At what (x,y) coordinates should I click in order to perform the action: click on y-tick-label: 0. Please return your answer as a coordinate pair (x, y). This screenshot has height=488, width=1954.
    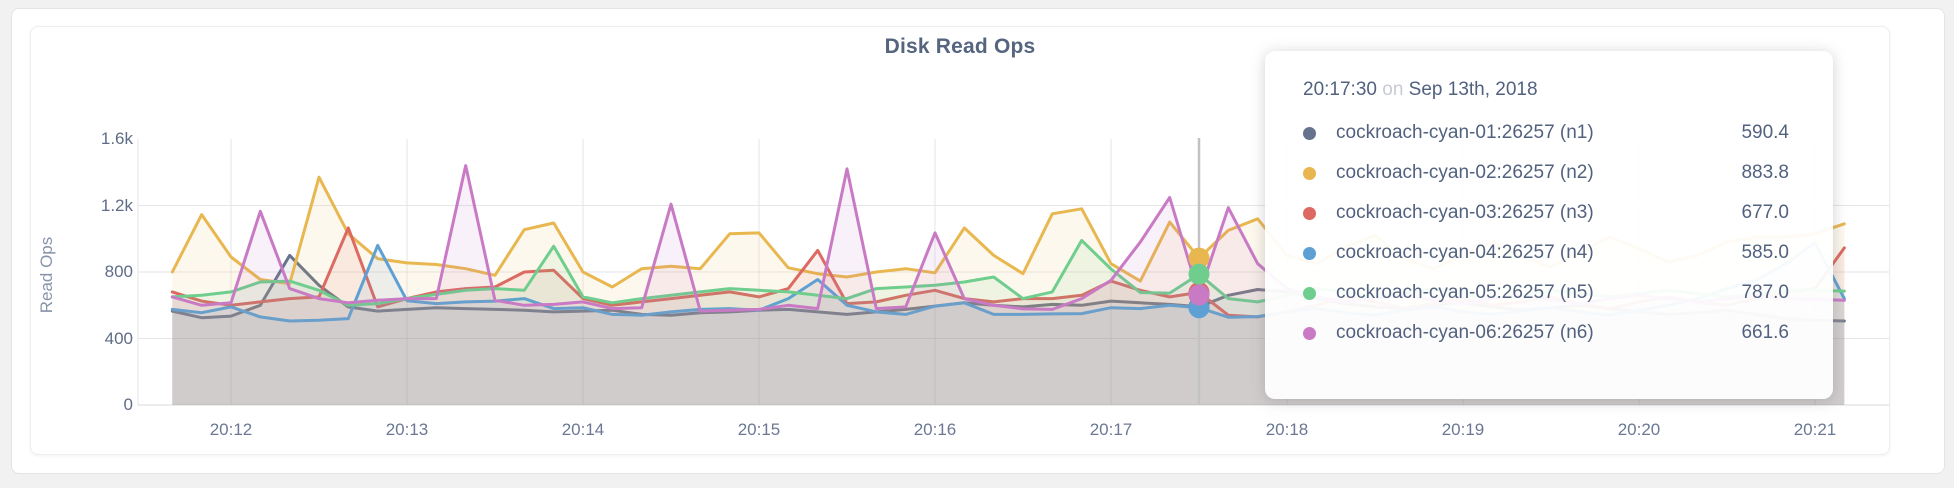
    Looking at the image, I should click on (128, 404).